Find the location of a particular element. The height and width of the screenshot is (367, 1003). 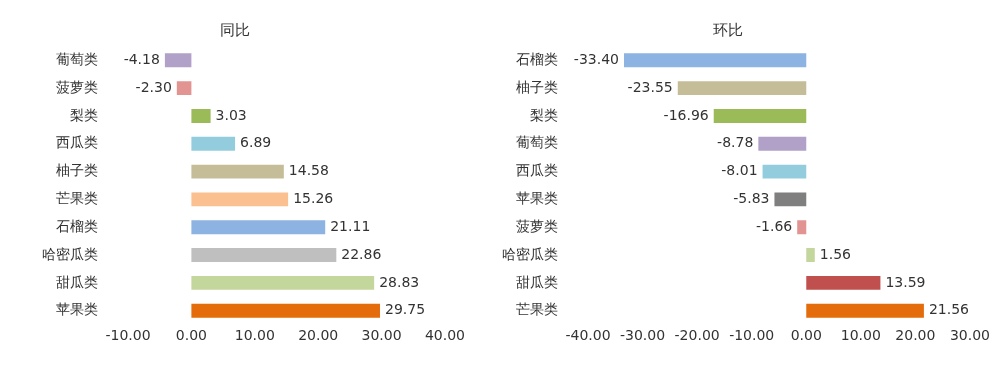

data-label: -23.55 is located at coordinates (650, 86).